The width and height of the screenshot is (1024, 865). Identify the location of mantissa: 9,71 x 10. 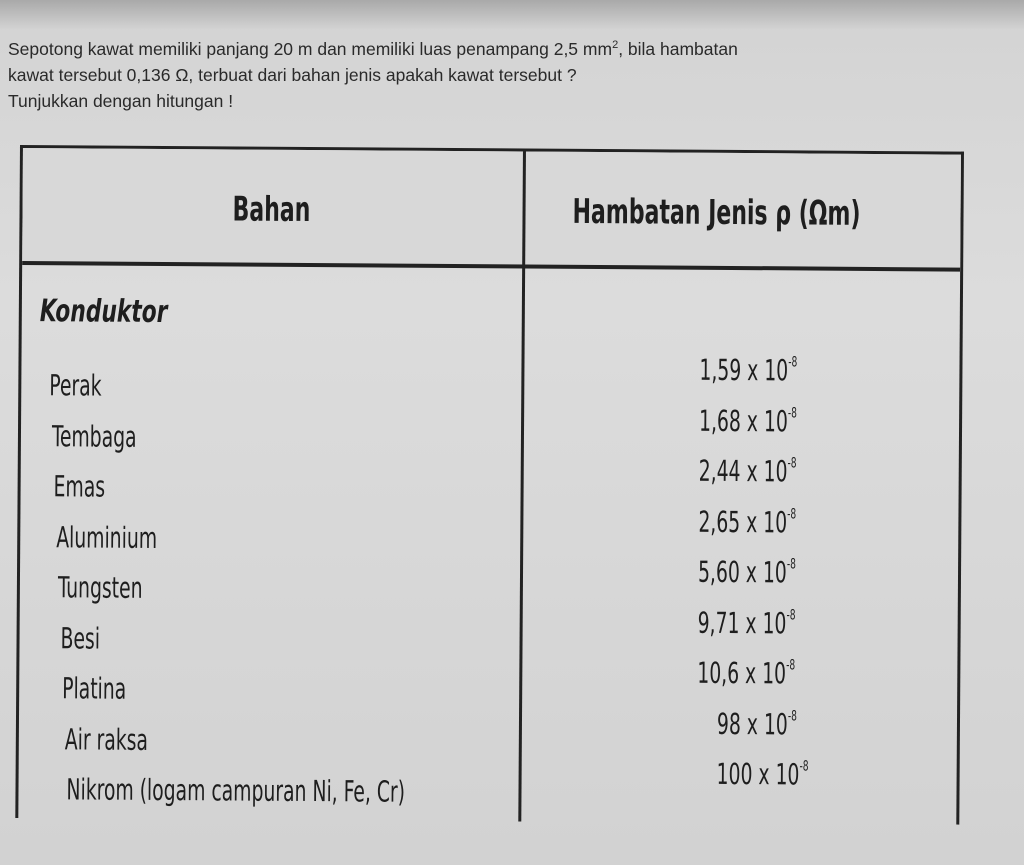
(742, 622).